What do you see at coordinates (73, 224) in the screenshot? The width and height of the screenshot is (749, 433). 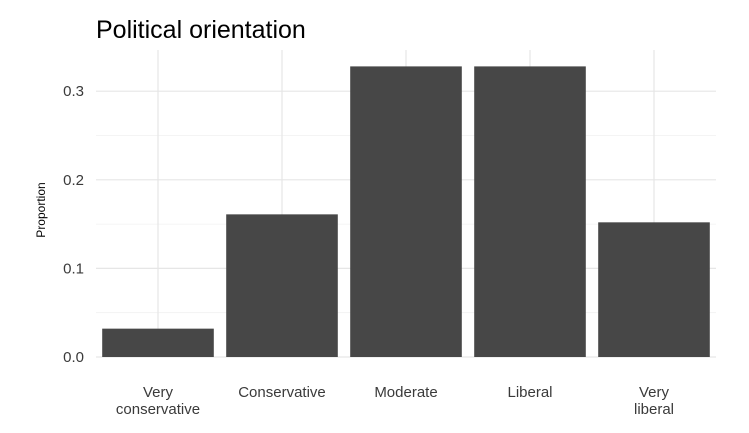 I see `y-axis-ticks: 0.0 0.1 0.2 0.3` at bounding box center [73, 224].